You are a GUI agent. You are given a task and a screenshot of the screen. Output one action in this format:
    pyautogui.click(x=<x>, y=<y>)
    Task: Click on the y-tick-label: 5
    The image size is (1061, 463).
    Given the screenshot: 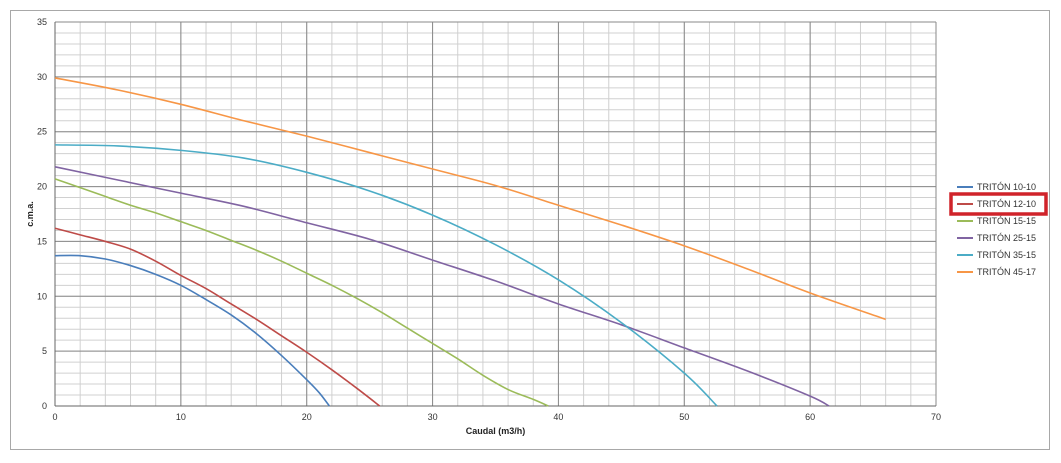 What is the action you would take?
    pyautogui.click(x=44, y=351)
    